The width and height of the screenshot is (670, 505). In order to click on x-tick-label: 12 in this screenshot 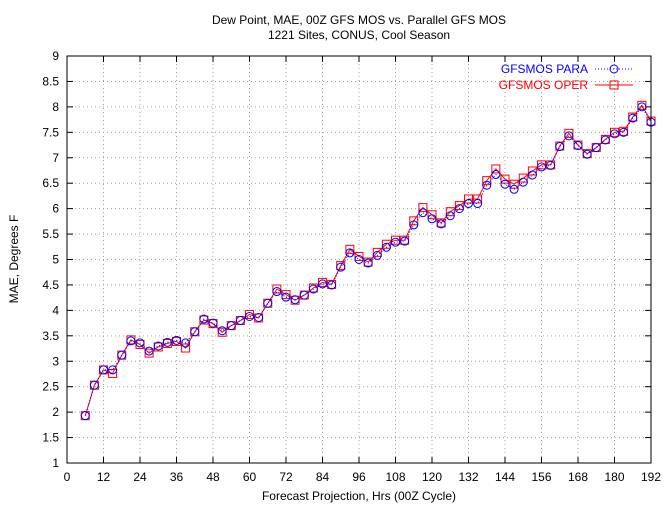, I will do `click(104, 477)`.